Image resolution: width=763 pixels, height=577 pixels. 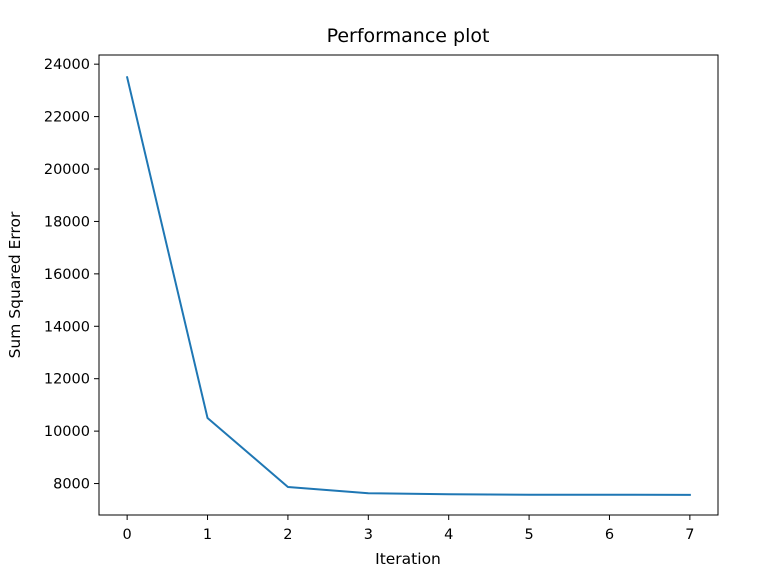 What do you see at coordinates (689, 535) in the screenshot?
I see `x-tick-label: 7` at bounding box center [689, 535].